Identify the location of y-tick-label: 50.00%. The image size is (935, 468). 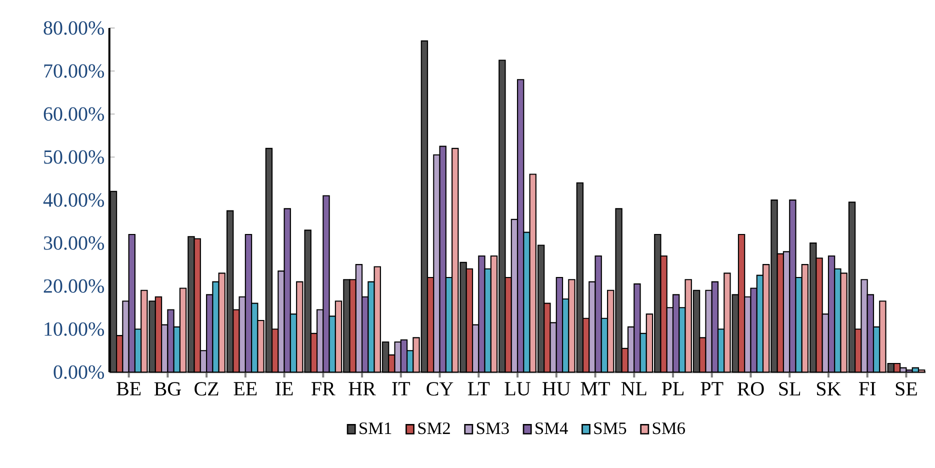
(74, 157).